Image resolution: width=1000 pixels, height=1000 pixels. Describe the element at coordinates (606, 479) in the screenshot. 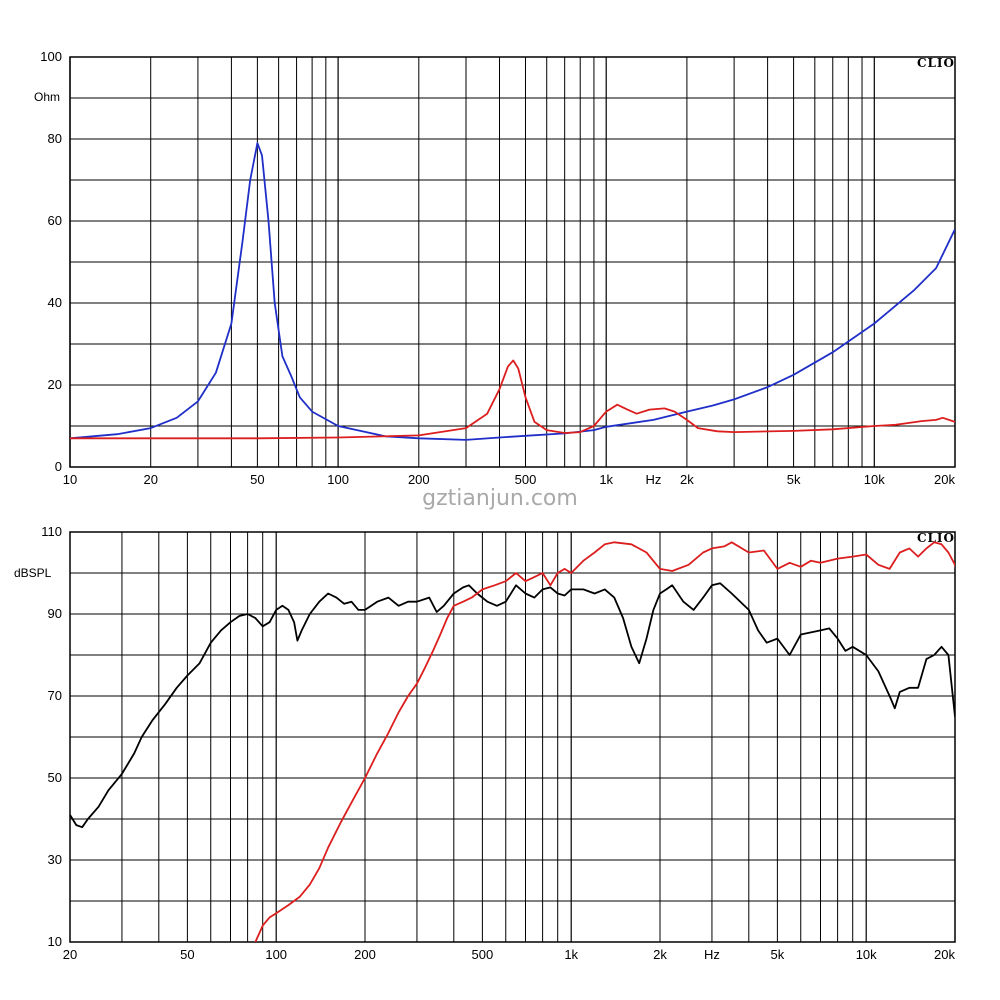

I see `impedance-x-tick-label: 1k` at that location.